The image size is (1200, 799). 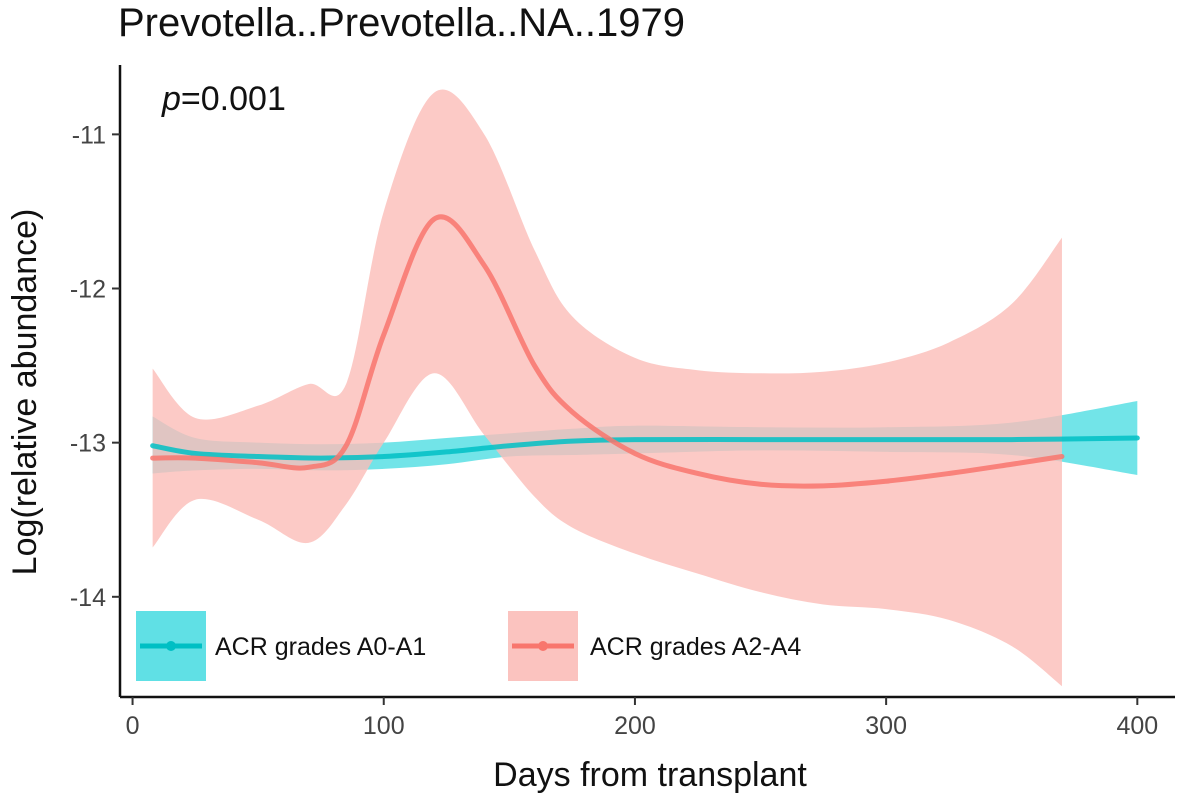 What do you see at coordinates (645, 448) in the screenshot?
I see `line-acr-grades-a0-a1` at bounding box center [645, 448].